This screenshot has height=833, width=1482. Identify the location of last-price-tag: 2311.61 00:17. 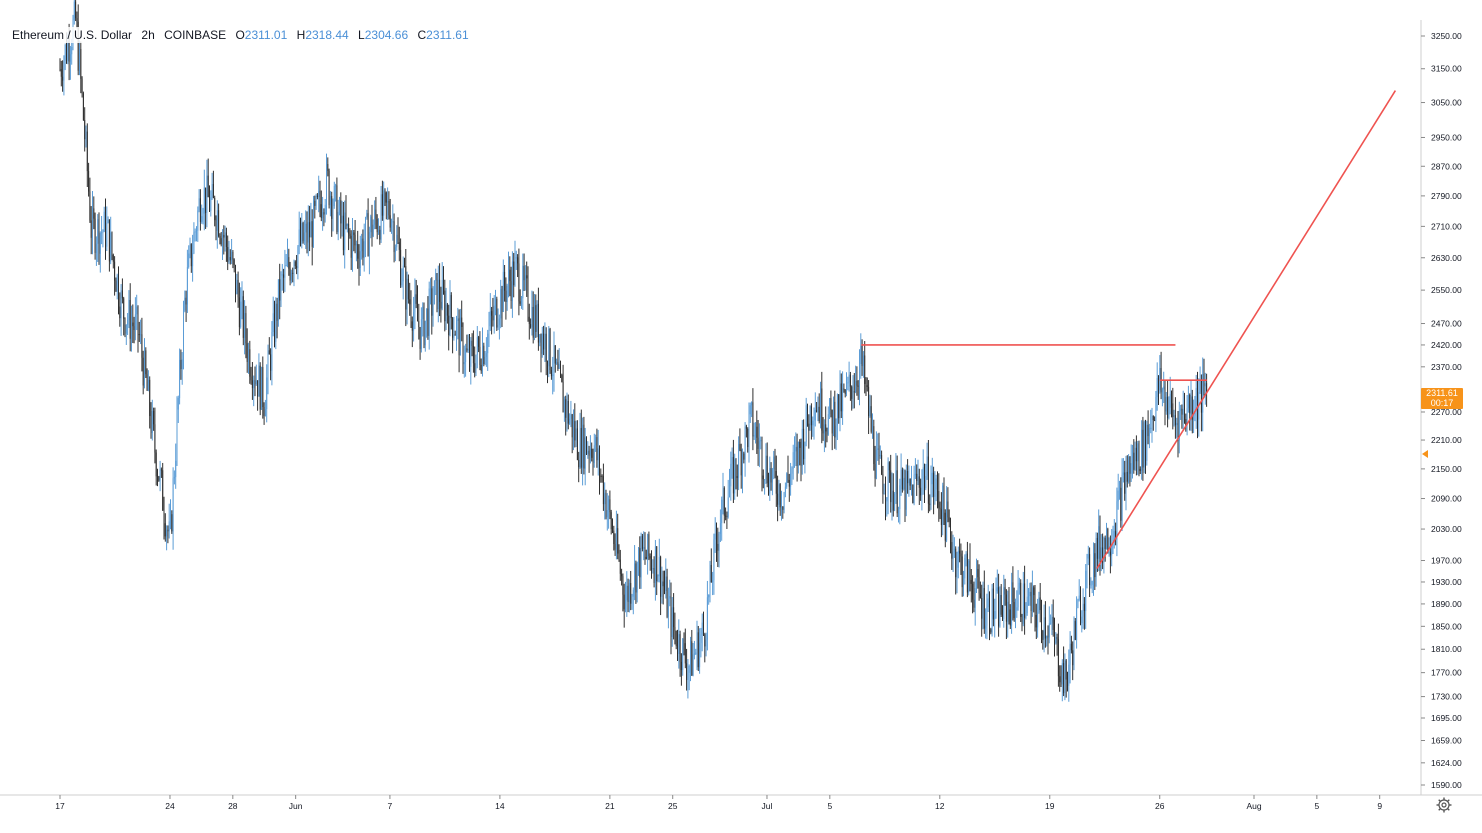
(1442, 398).